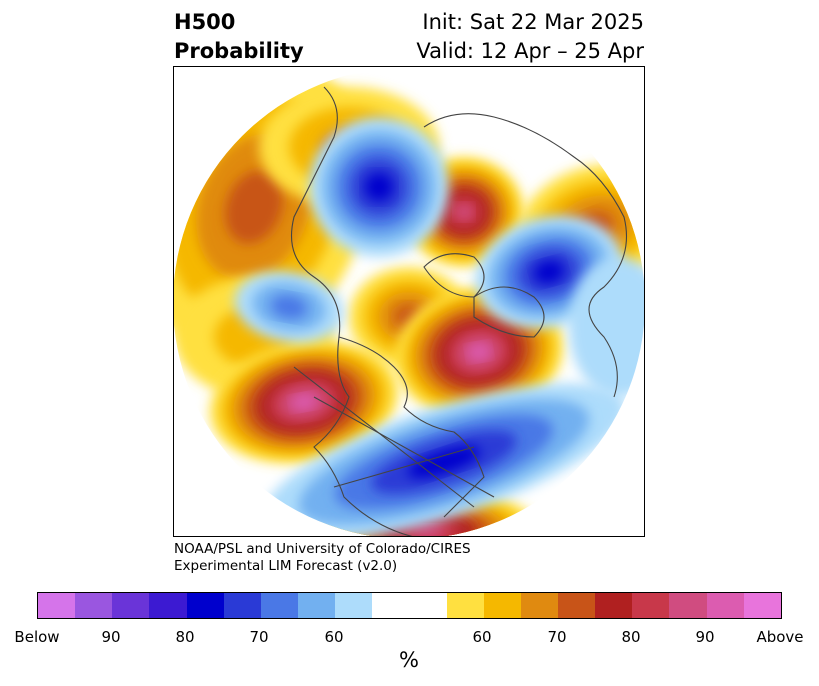 The image size is (819, 686). Describe the element at coordinates (533, 22) in the screenshot. I see `init-date: Init: Sat 22 Mar 2025` at that location.